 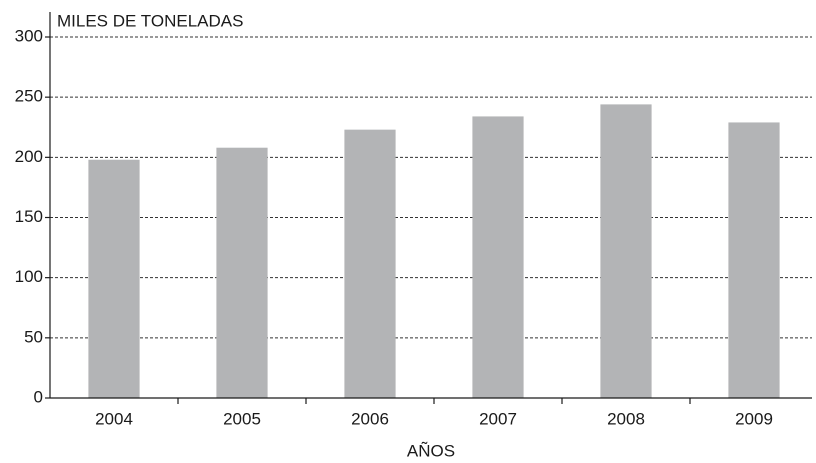 I want to click on y-tick-label: 250, so click(x=29, y=96).